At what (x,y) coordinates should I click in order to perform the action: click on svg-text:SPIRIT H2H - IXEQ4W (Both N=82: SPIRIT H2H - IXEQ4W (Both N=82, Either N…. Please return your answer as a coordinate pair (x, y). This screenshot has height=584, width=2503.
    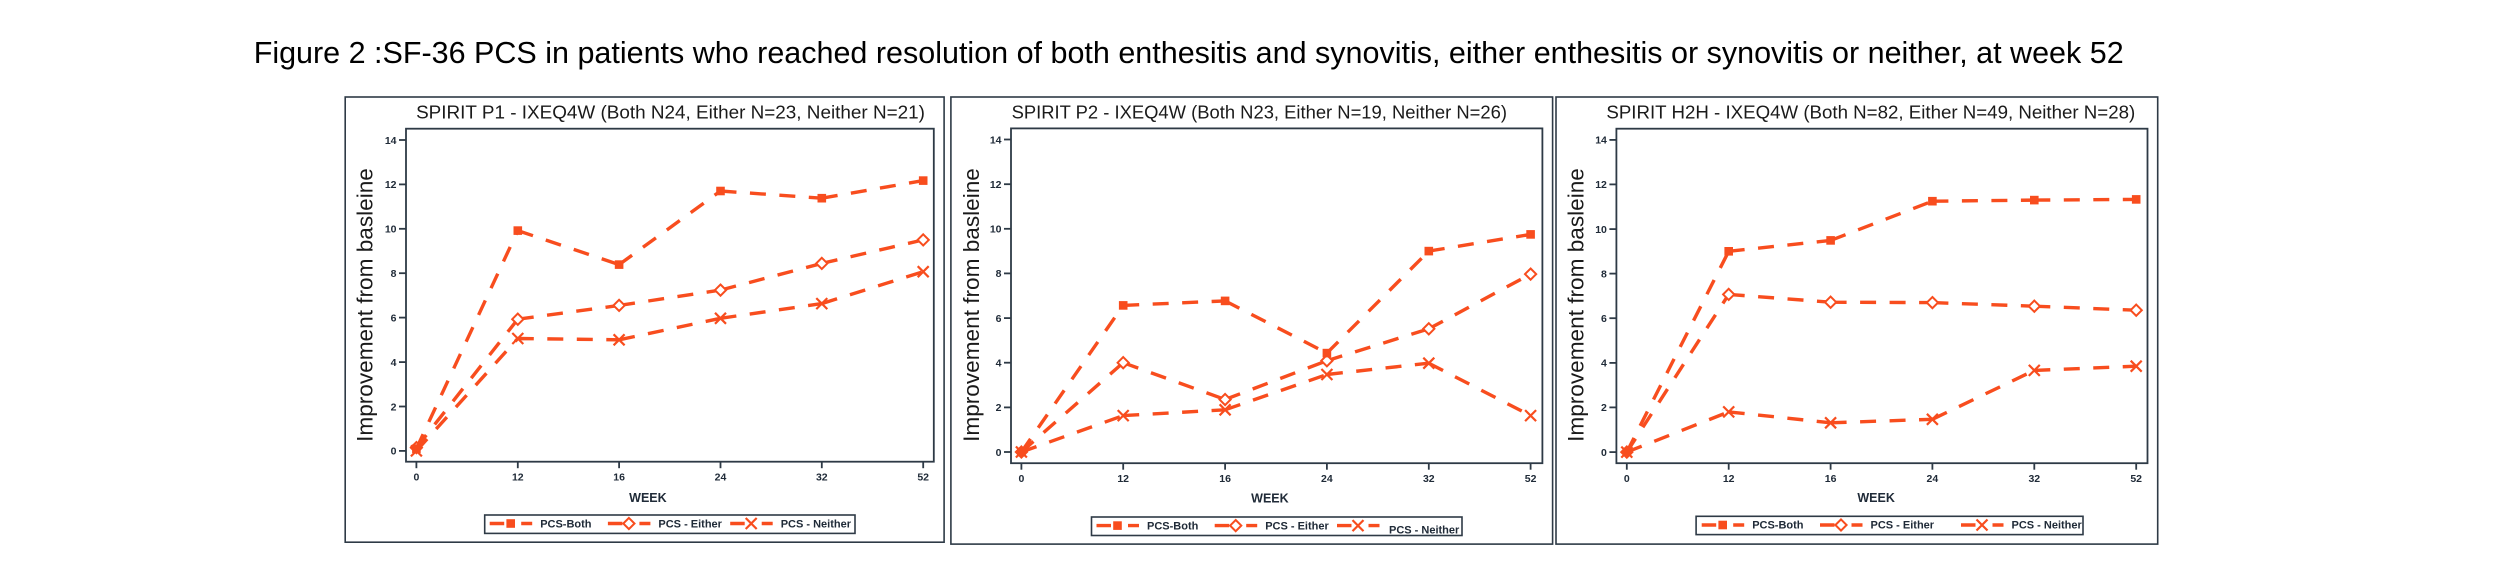
    Looking at the image, I should click on (1870, 111).